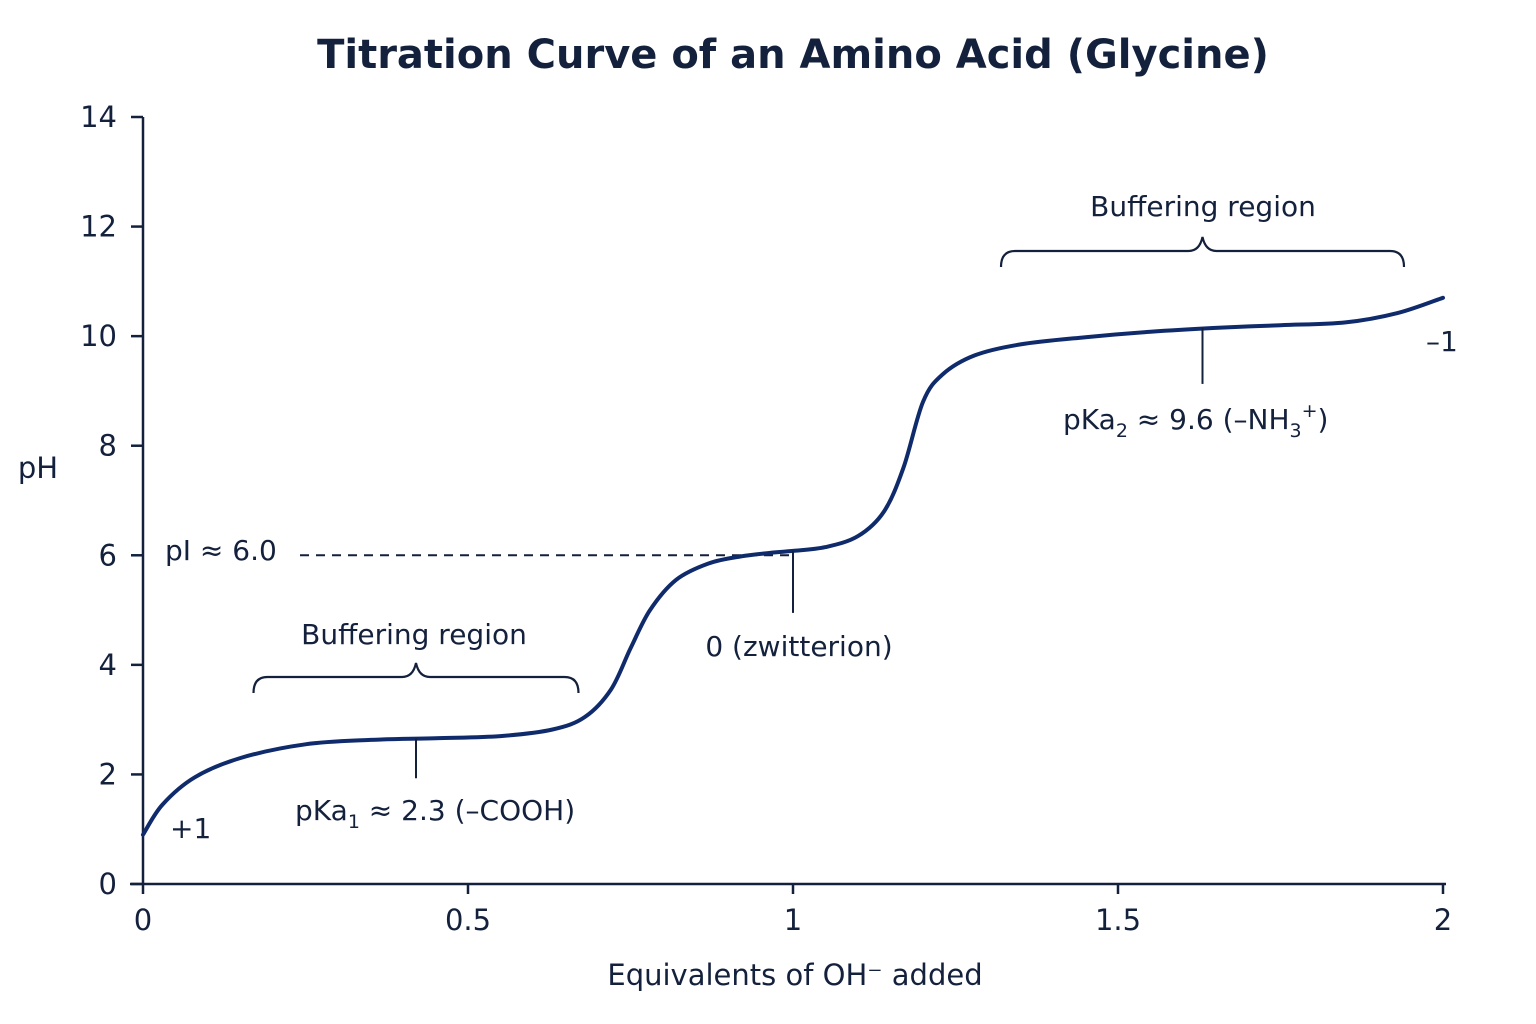 This screenshot has height=1024, width=1536. What do you see at coordinates (1323, 419) in the screenshot?
I see `pka2-end: )` at bounding box center [1323, 419].